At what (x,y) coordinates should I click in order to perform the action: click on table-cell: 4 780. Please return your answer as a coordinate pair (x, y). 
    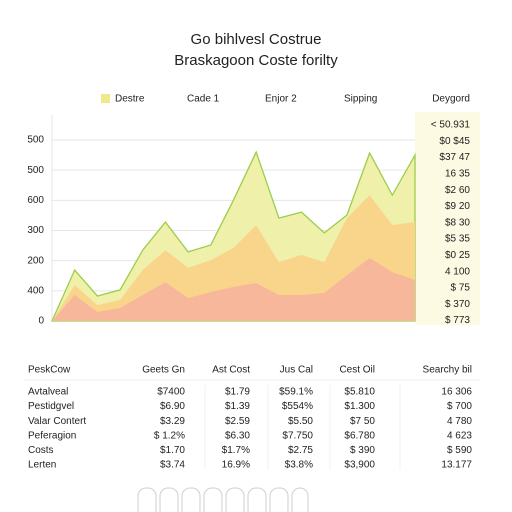
    Looking at the image, I should click on (459, 421).